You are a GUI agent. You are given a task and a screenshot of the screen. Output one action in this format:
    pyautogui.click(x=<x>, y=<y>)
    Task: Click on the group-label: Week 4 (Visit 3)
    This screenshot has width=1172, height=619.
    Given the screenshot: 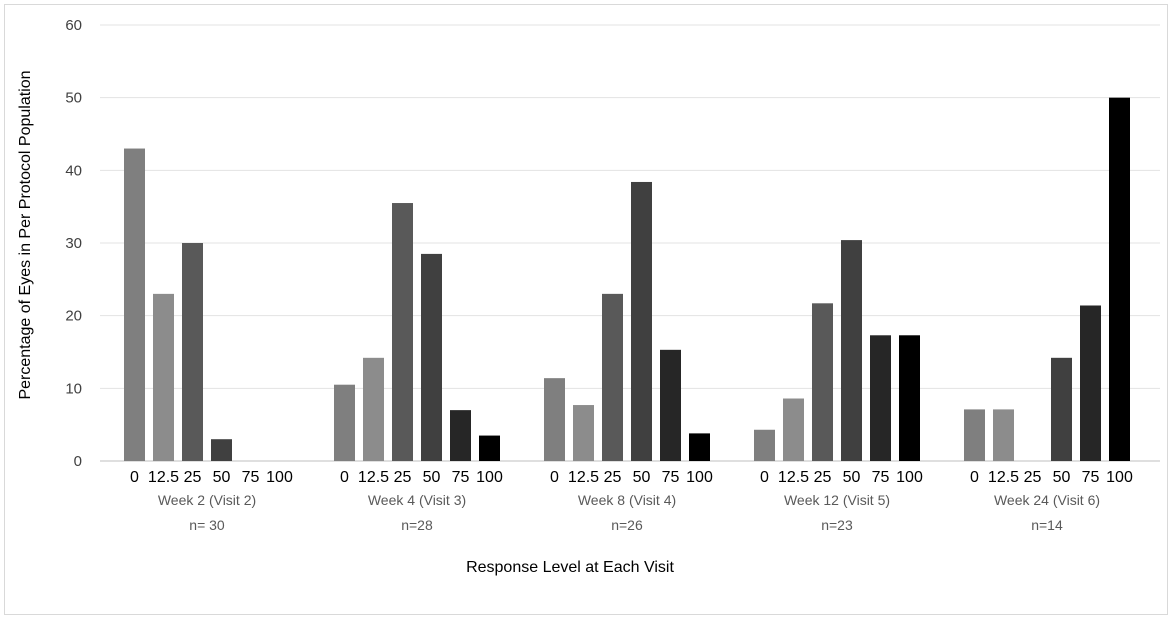 What is the action you would take?
    pyautogui.click(x=417, y=500)
    